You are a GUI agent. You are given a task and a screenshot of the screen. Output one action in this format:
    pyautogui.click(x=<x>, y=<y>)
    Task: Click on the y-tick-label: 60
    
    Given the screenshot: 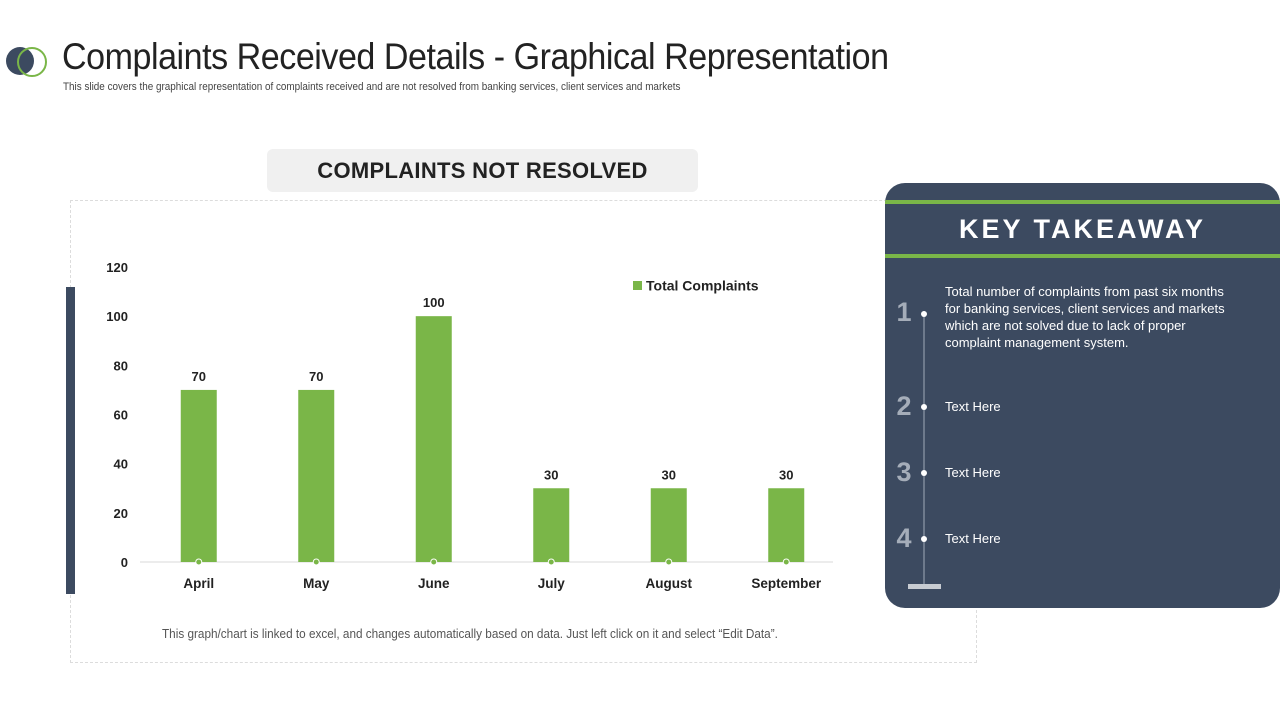 What is the action you would take?
    pyautogui.click(x=121, y=415)
    